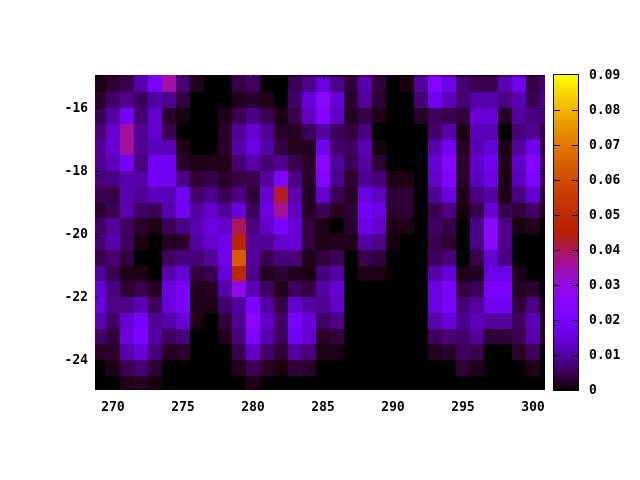 Image resolution: width=640 pixels, height=480 pixels. I want to click on y-tick-label: -22, so click(76, 297).